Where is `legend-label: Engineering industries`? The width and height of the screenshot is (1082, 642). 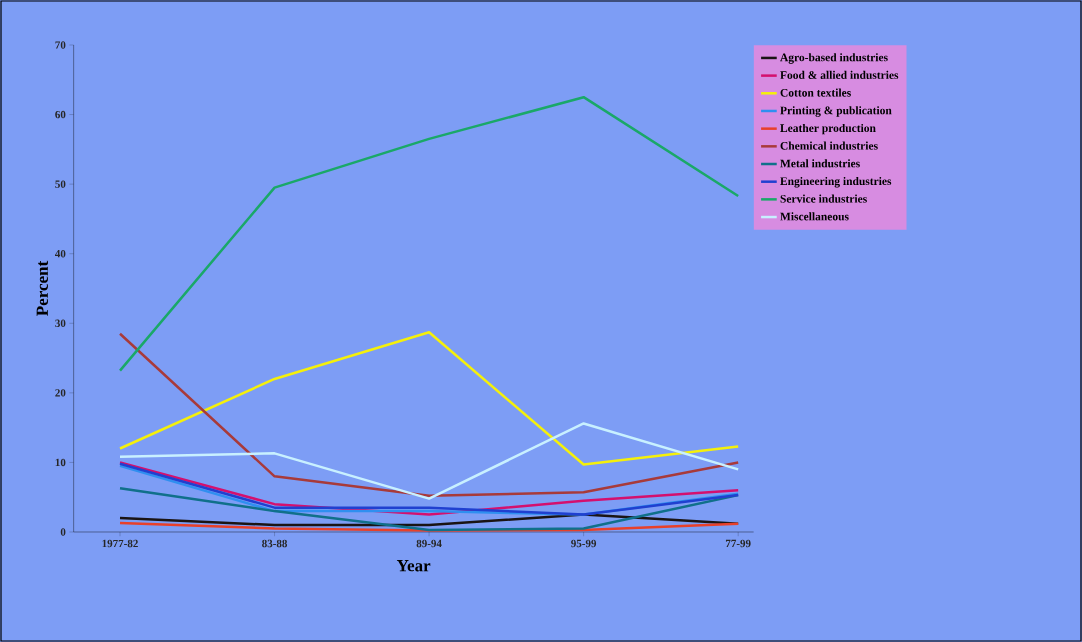 legend-label: Engineering industries is located at coordinates (836, 182).